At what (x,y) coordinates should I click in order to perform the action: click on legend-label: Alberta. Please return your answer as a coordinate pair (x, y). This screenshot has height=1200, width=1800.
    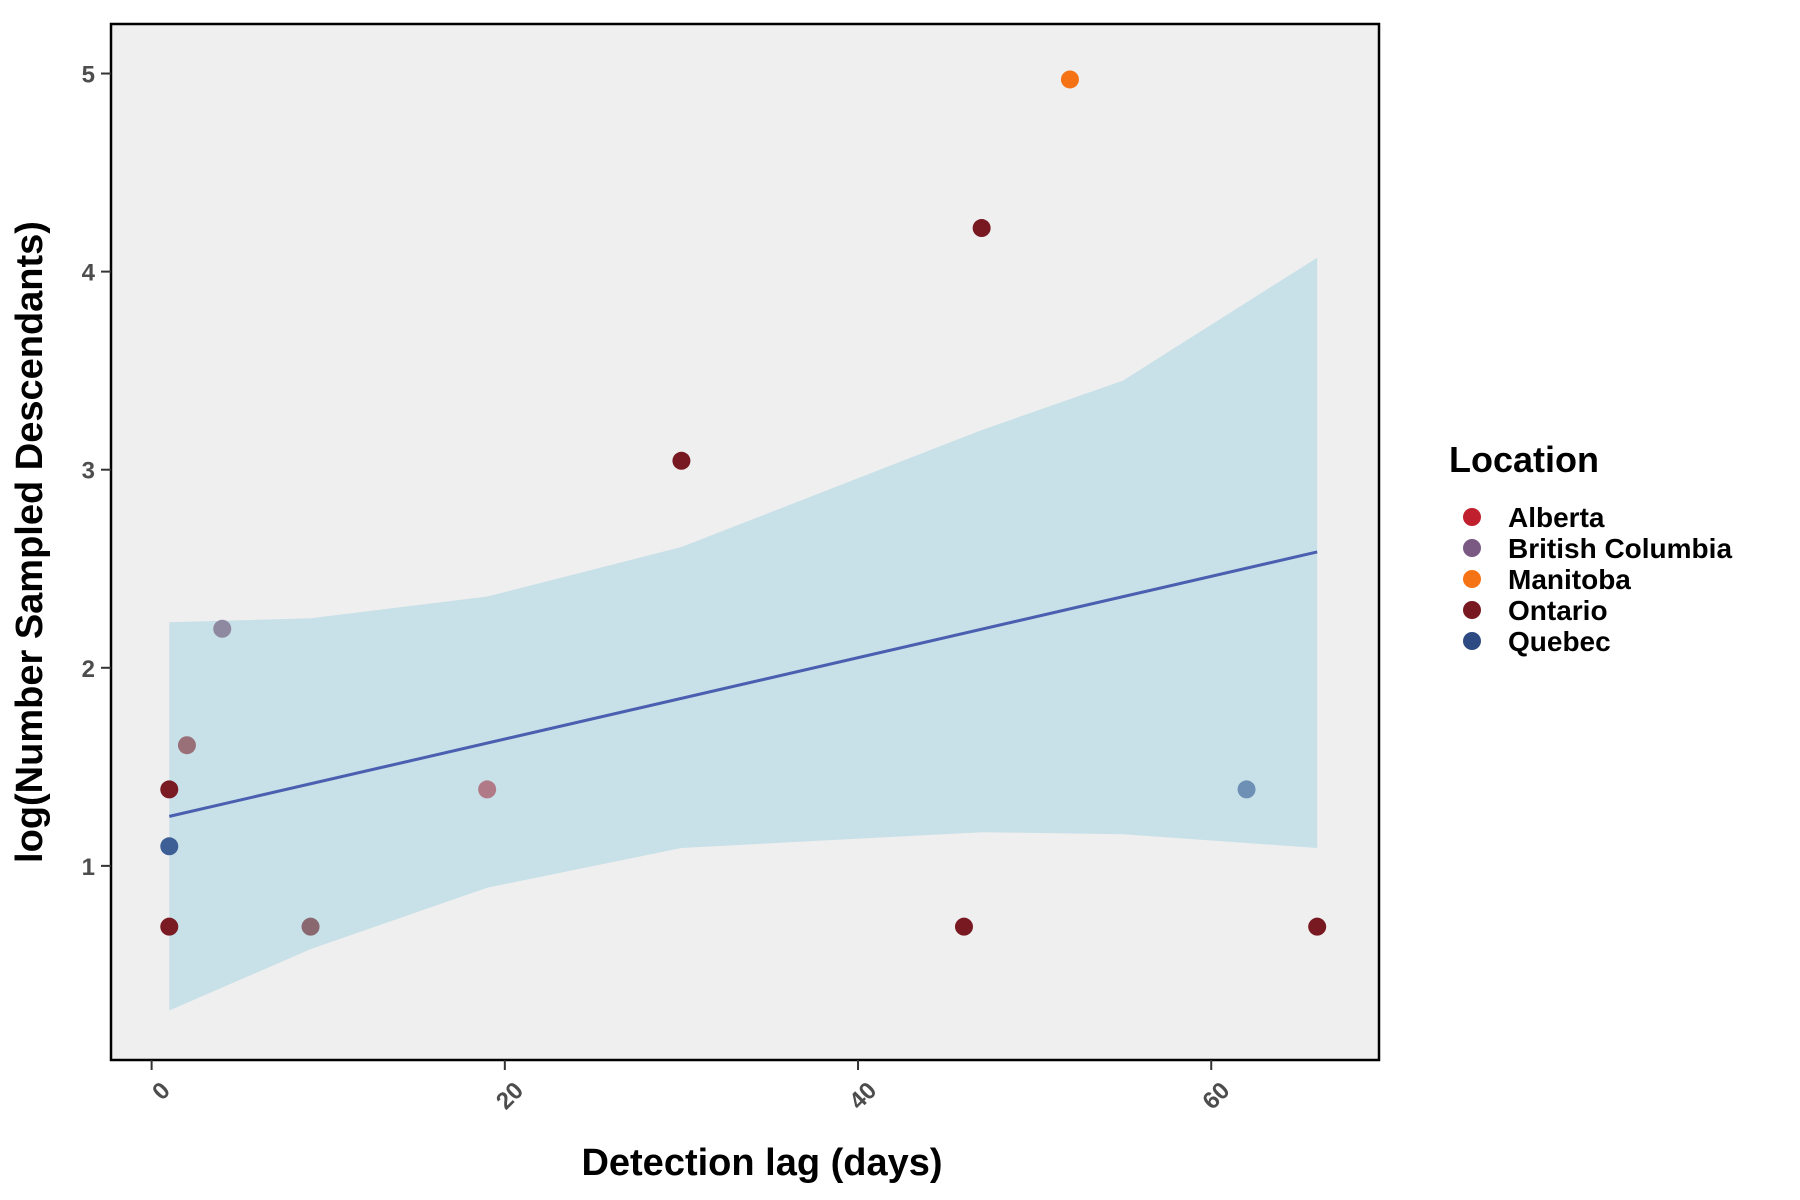
    Looking at the image, I should click on (1556, 517).